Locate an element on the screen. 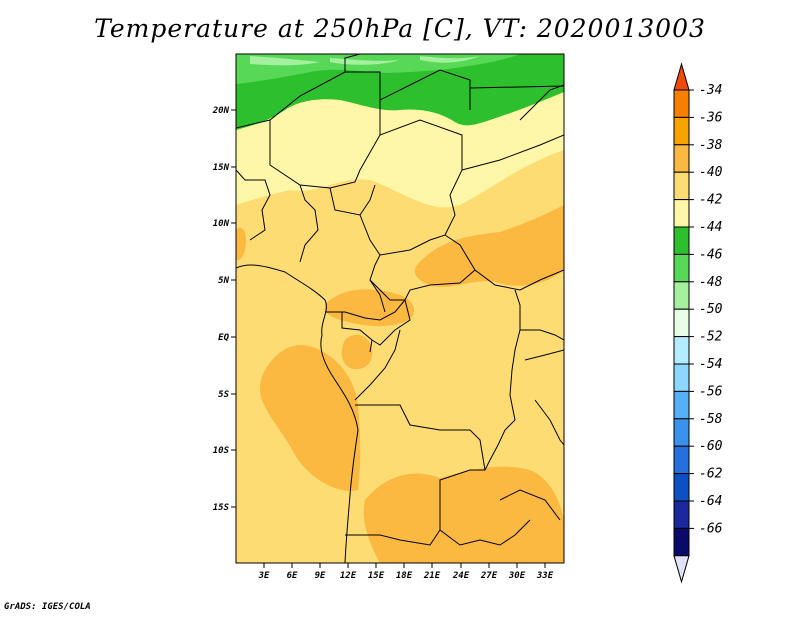 The width and height of the screenshot is (800, 618). colorbar-label: -48 is located at coordinates (711, 282).